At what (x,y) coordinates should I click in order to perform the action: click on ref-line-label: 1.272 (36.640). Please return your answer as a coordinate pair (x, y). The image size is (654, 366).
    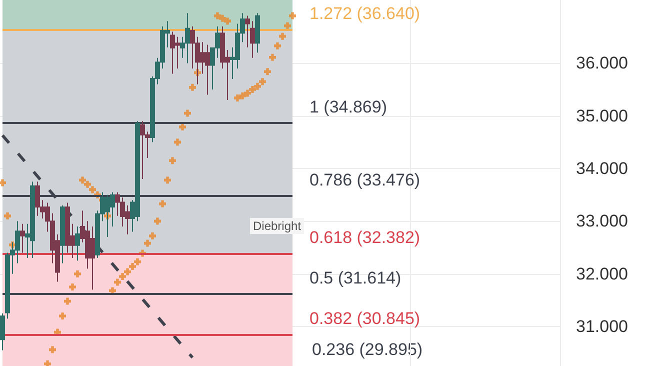
    Looking at the image, I should click on (365, 13).